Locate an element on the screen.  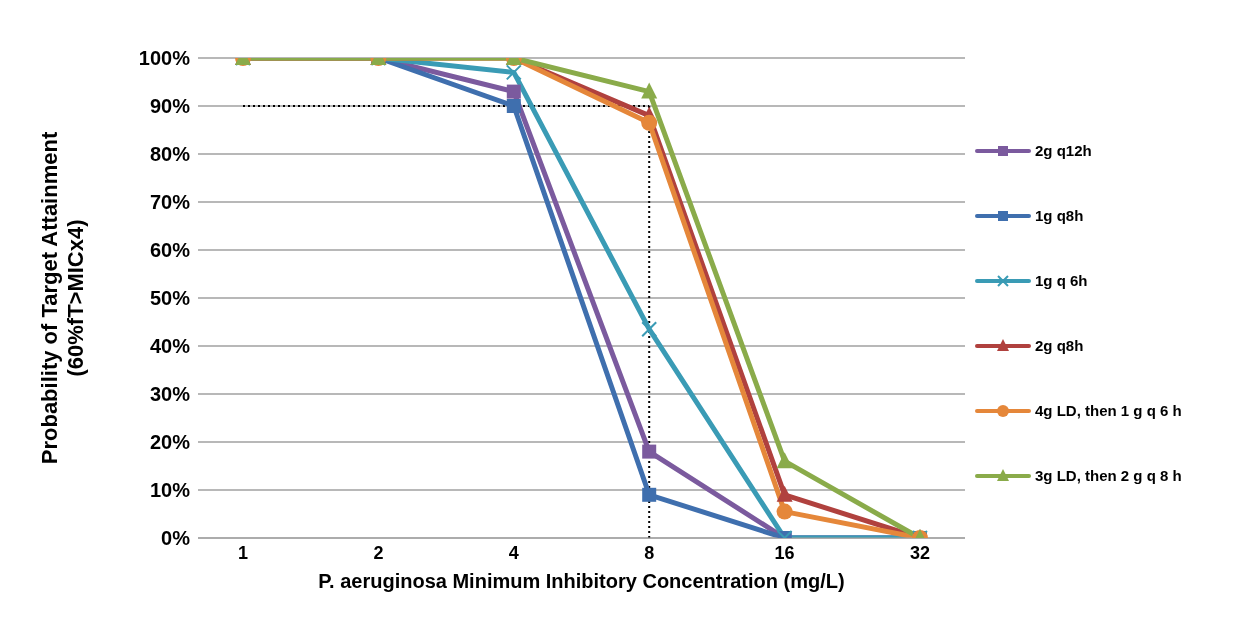
legend-label: 1g q 6h is located at coordinates (1061, 280).